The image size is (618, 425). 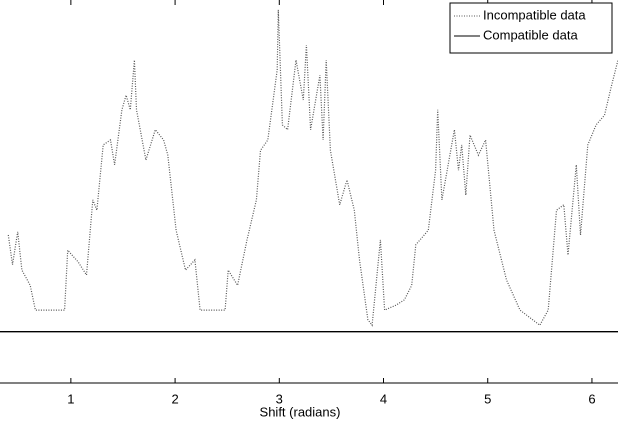 I want to click on x-axis-label: Shift (radians), so click(x=300, y=411).